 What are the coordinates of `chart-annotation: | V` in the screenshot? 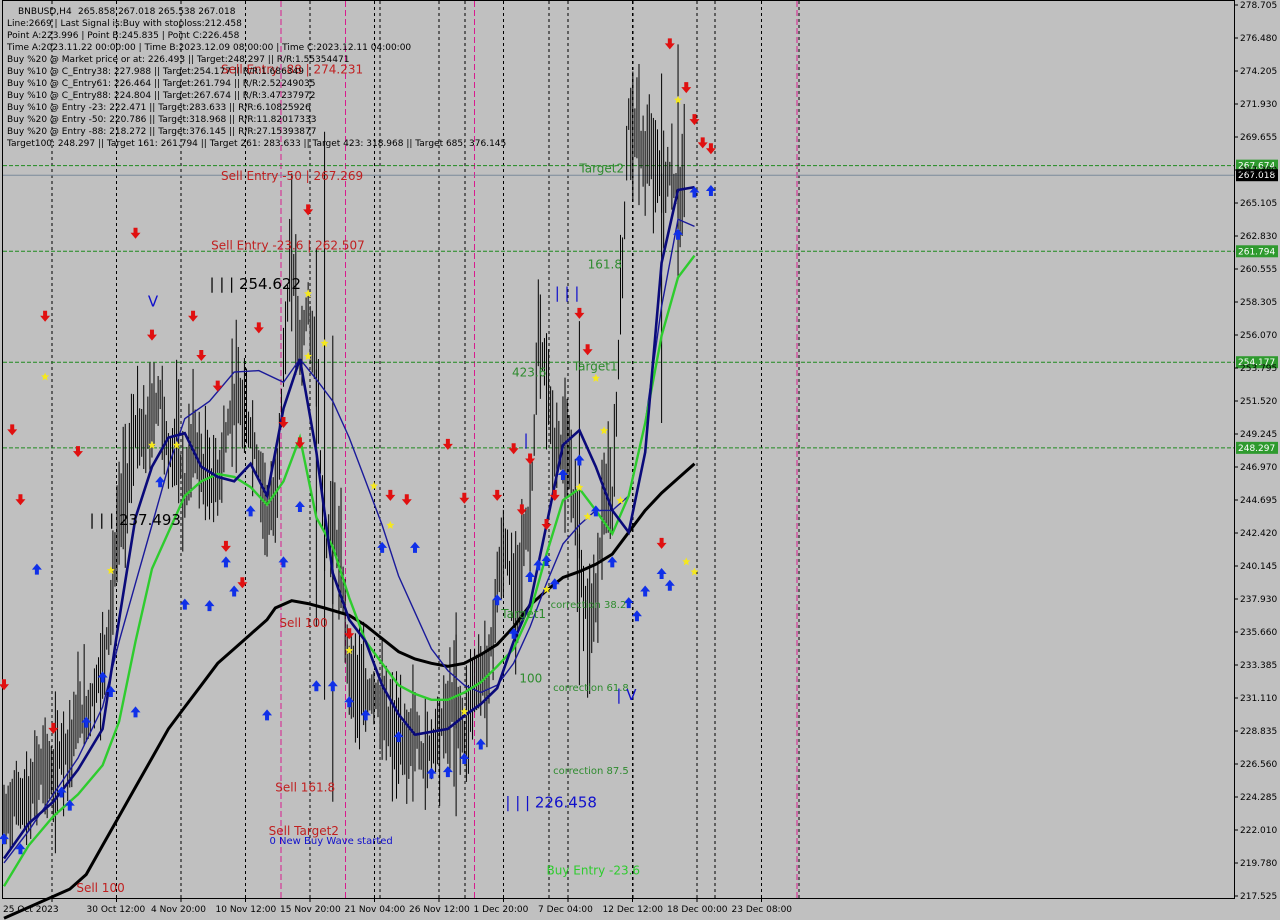 It's located at (626, 695).